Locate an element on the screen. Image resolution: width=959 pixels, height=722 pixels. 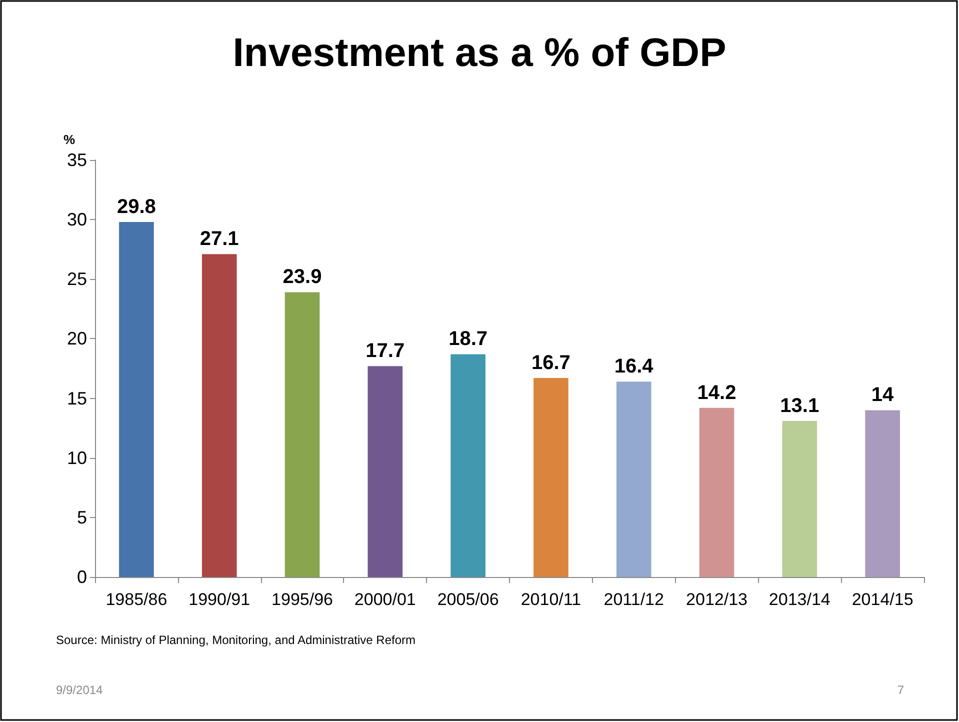
data-label: 29.8 is located at coordinates (136, 207).